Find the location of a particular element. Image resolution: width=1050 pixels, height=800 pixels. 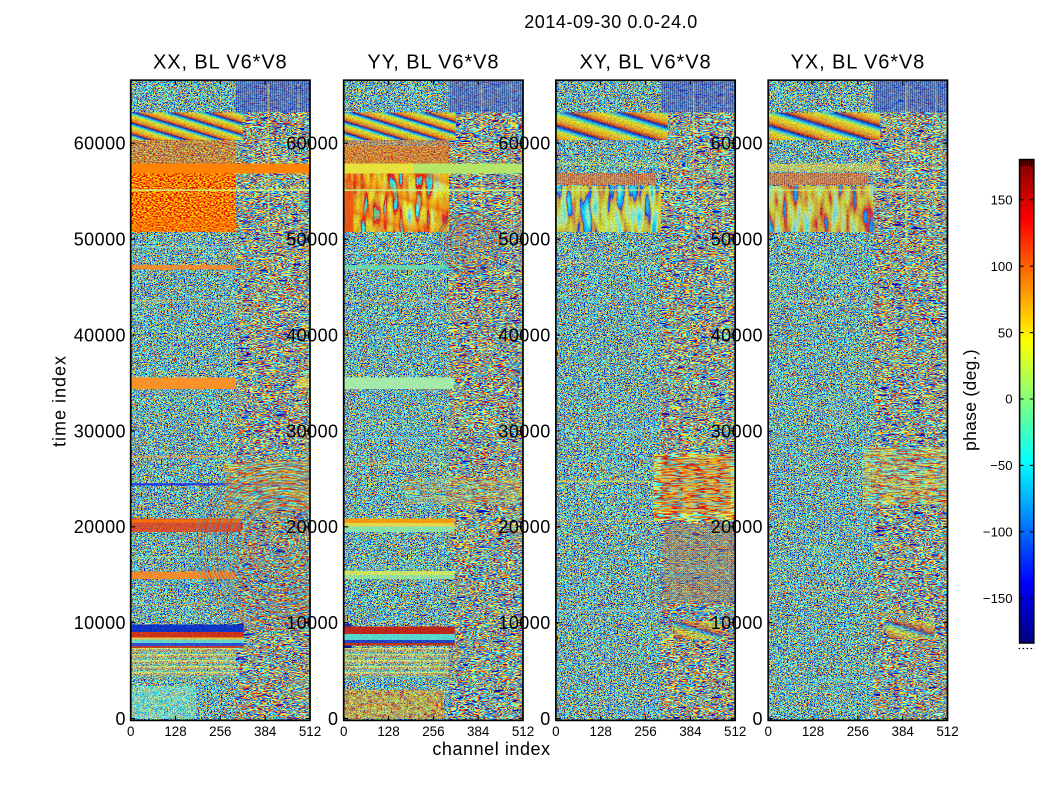

svg-text: −50 is located at coordinates (1001, 465).